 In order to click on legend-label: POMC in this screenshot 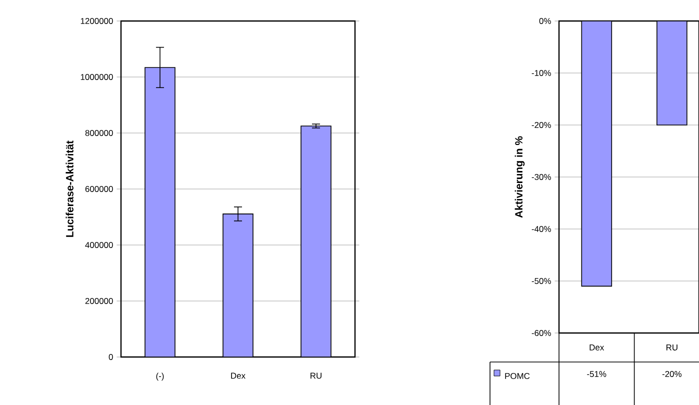, I will do `click(517, 376)`.